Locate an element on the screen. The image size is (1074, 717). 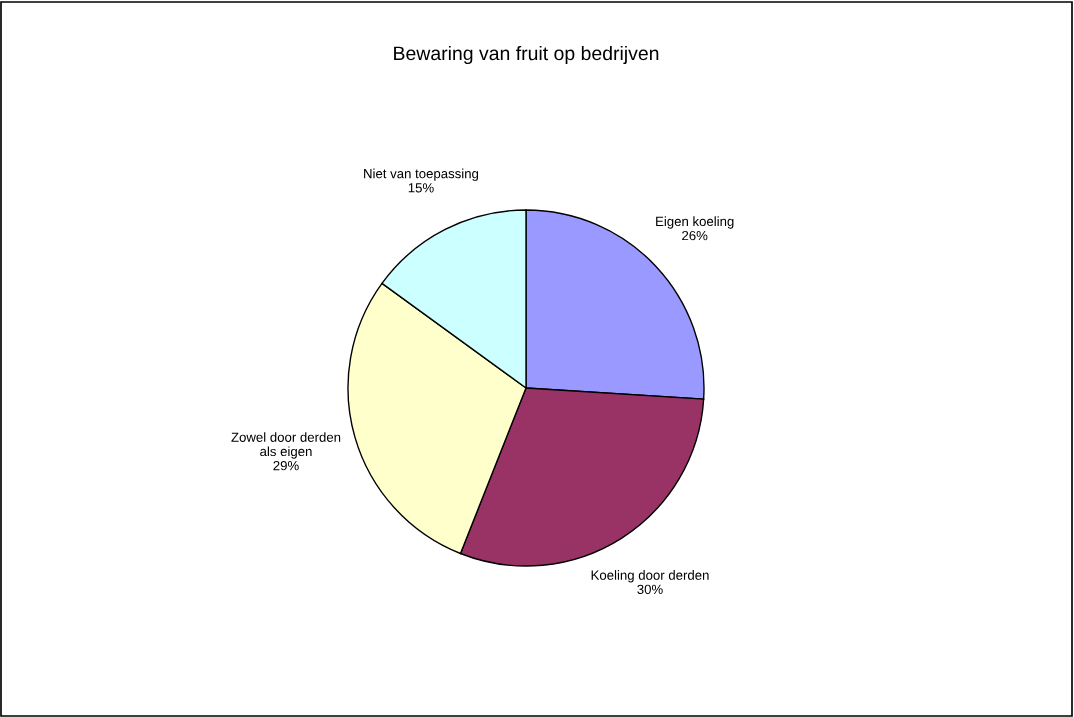
data-label: 26% is located at coordinates (695, 235).